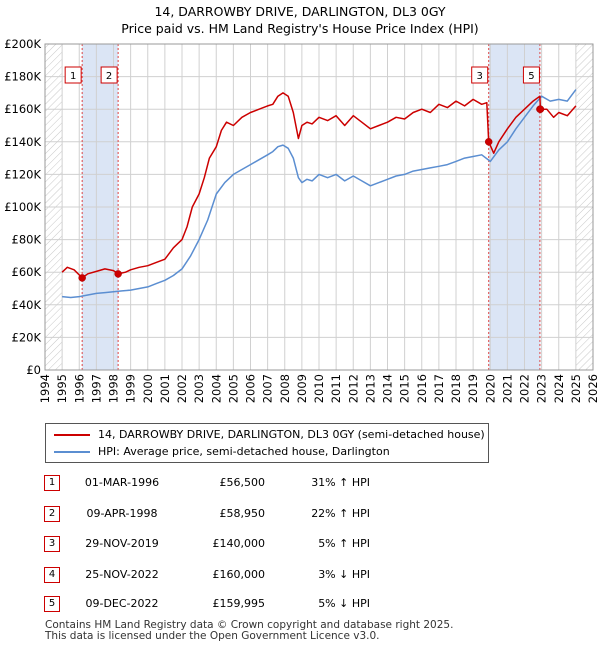  Describe the element at coordinates (239, 543) in the screenshot. I see `row-price: £140,000` at that location.